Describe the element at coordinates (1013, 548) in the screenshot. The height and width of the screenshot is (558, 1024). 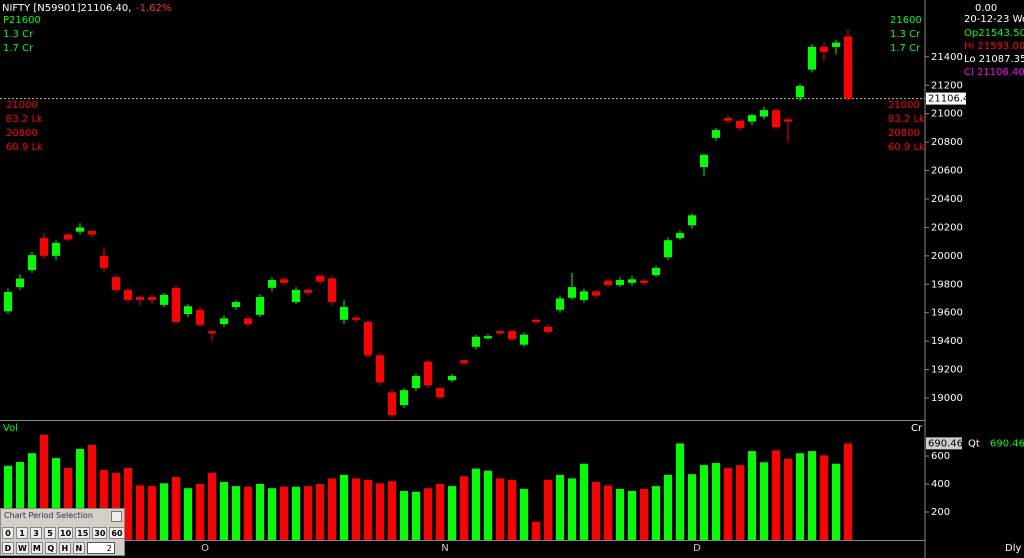
I see `period: Dly` at that location.